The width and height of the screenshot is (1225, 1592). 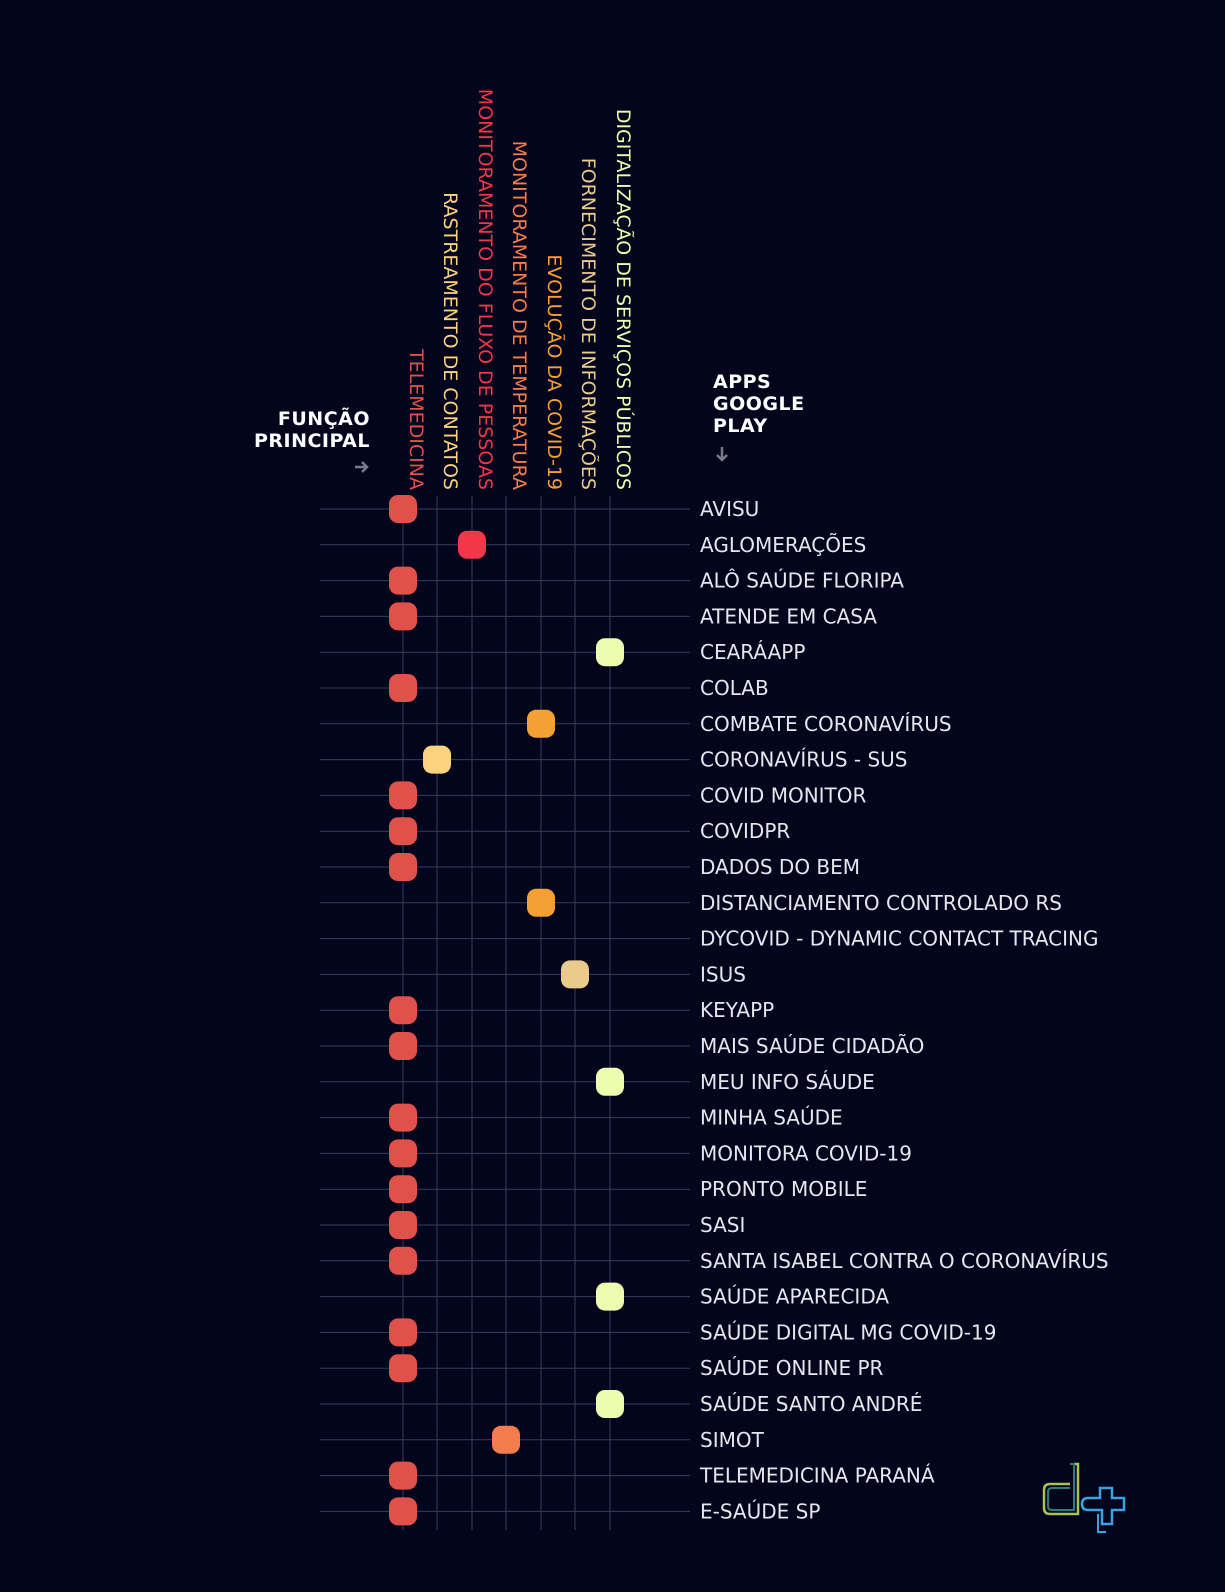 What do you see at coordinates (519, 315) in the screenshot?
I see `category-label: MONITORAMENTO DE TEMPERATURA` at bounding box center [519, 315].